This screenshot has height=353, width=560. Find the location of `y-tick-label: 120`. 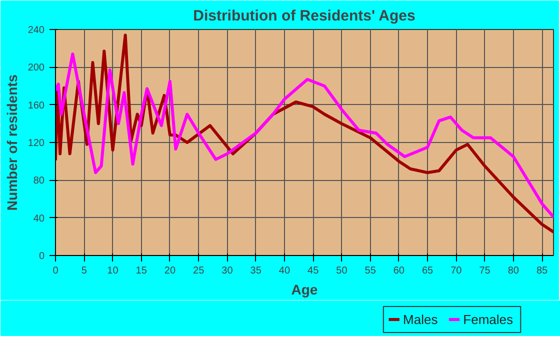

y-tick-label: 120 is located at coordinates (36, 143).